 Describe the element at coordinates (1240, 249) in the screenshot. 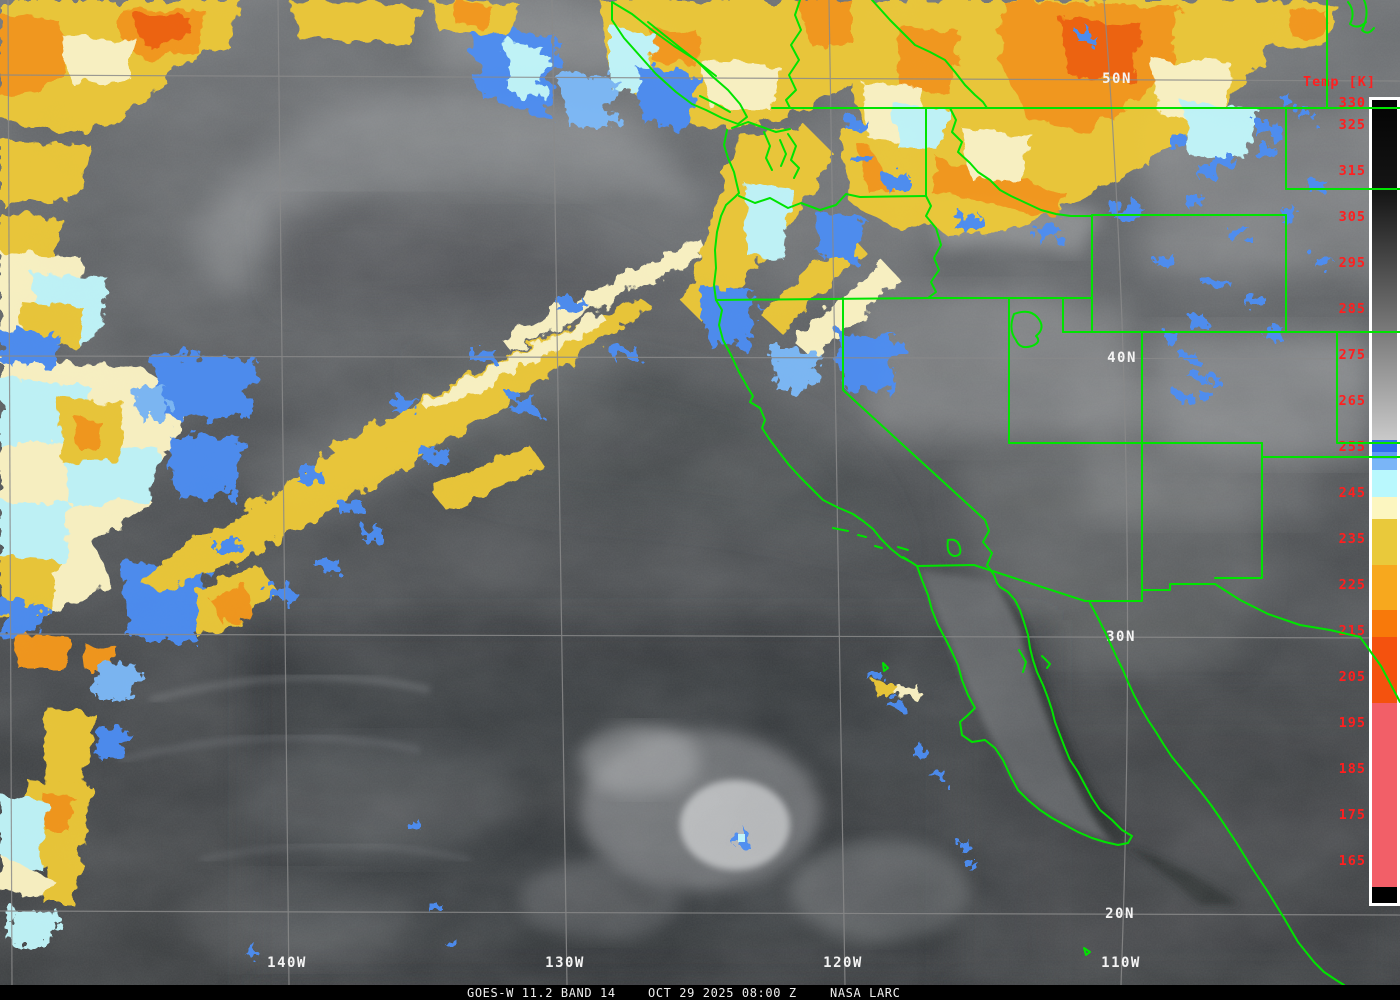

I see `enhancement-colorado-blue-specks` at that location.